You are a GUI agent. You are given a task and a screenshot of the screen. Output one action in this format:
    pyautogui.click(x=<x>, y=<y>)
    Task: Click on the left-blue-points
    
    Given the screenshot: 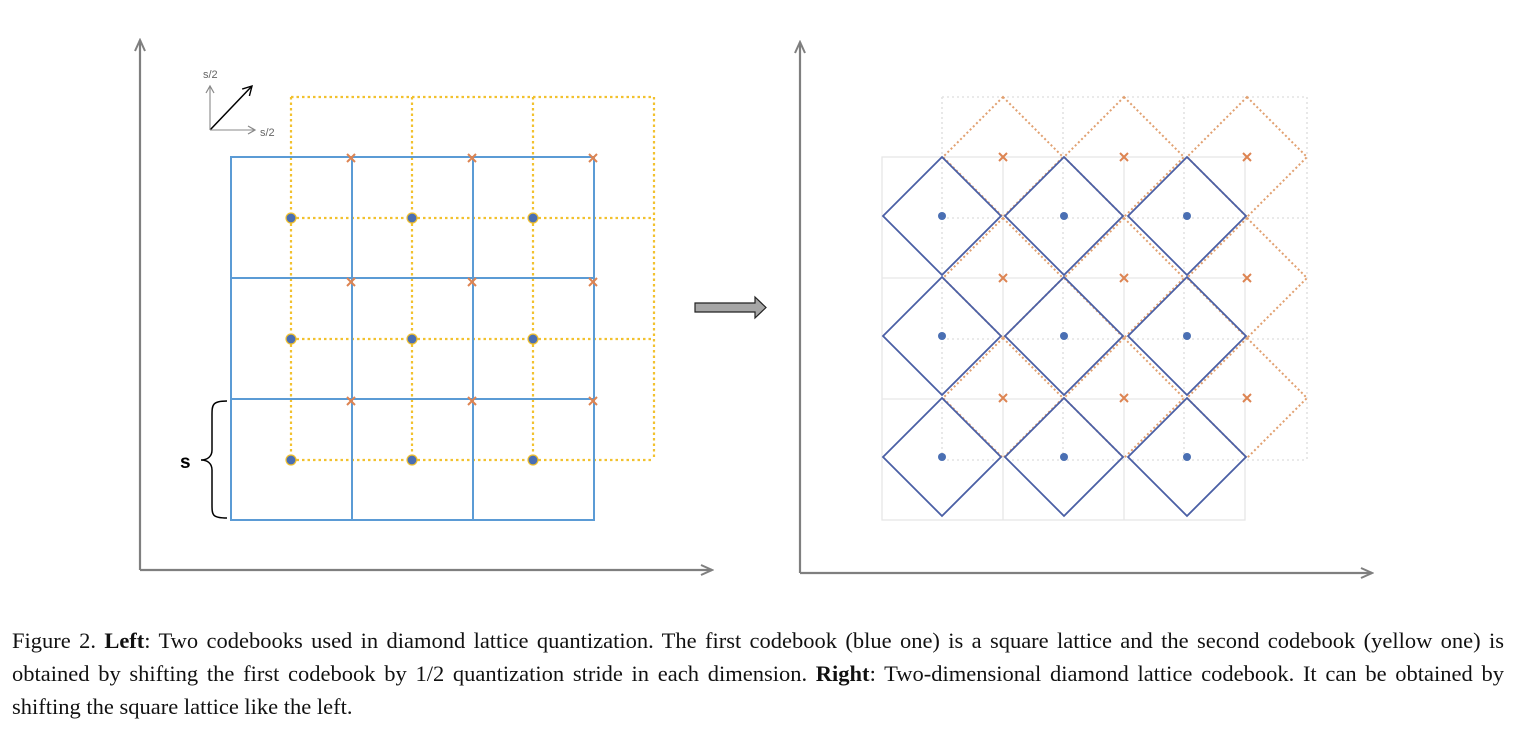 What is the action you would take?
    pyautogui.click(x=412, y=339)
    